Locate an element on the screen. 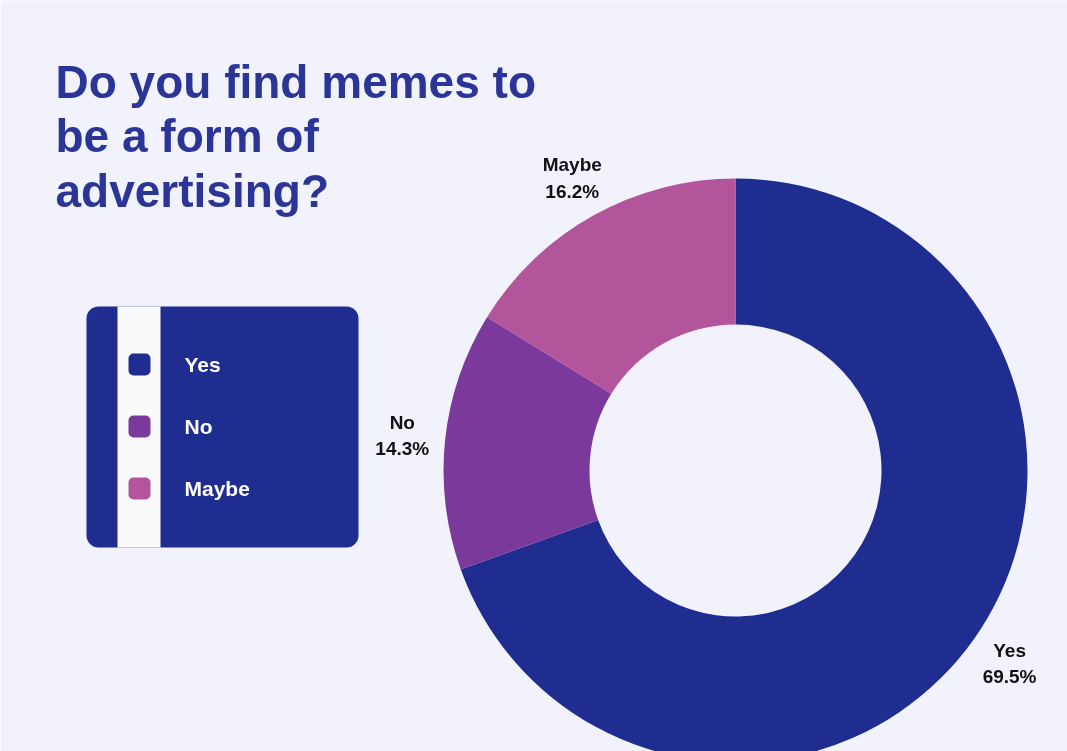 Image resolution: width=1067 pixels, height=751 pixels. data-label: 16.2% is located at coordinates (572, 191).